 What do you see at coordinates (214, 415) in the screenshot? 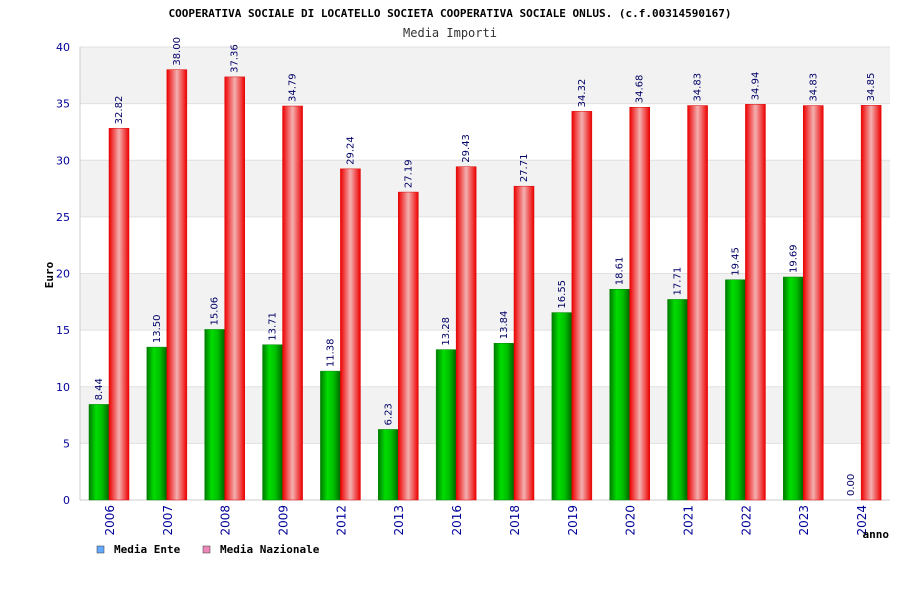
I see `bar-media-ente-2008` at bounding box center [214, 415].